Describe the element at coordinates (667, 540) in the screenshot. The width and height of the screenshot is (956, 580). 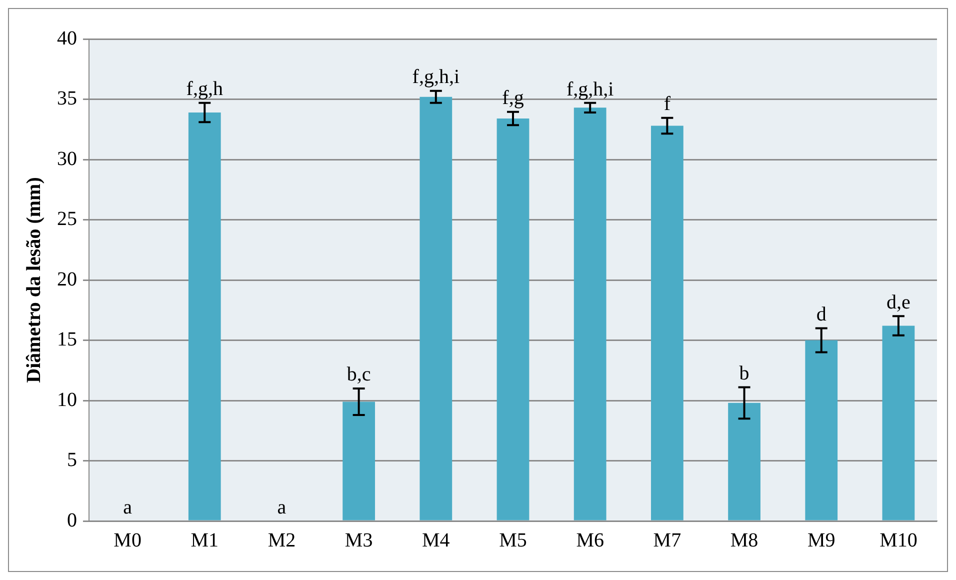
I see `x-tick-label: M7` at that location.